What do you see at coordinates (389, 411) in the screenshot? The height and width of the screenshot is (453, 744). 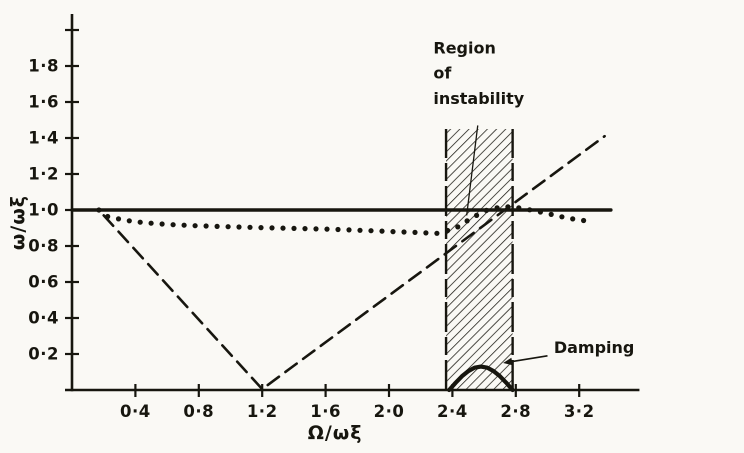 I see `x-tick-label: 2·0` at bounding box center [389, 411].